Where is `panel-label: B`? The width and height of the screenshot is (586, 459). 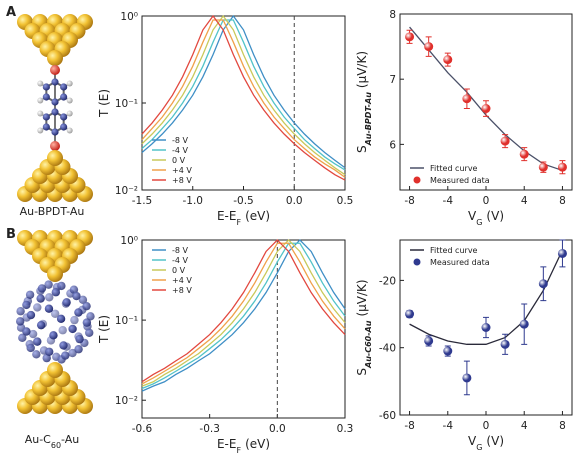 panel-label: B is located at coordinates (11, 234).